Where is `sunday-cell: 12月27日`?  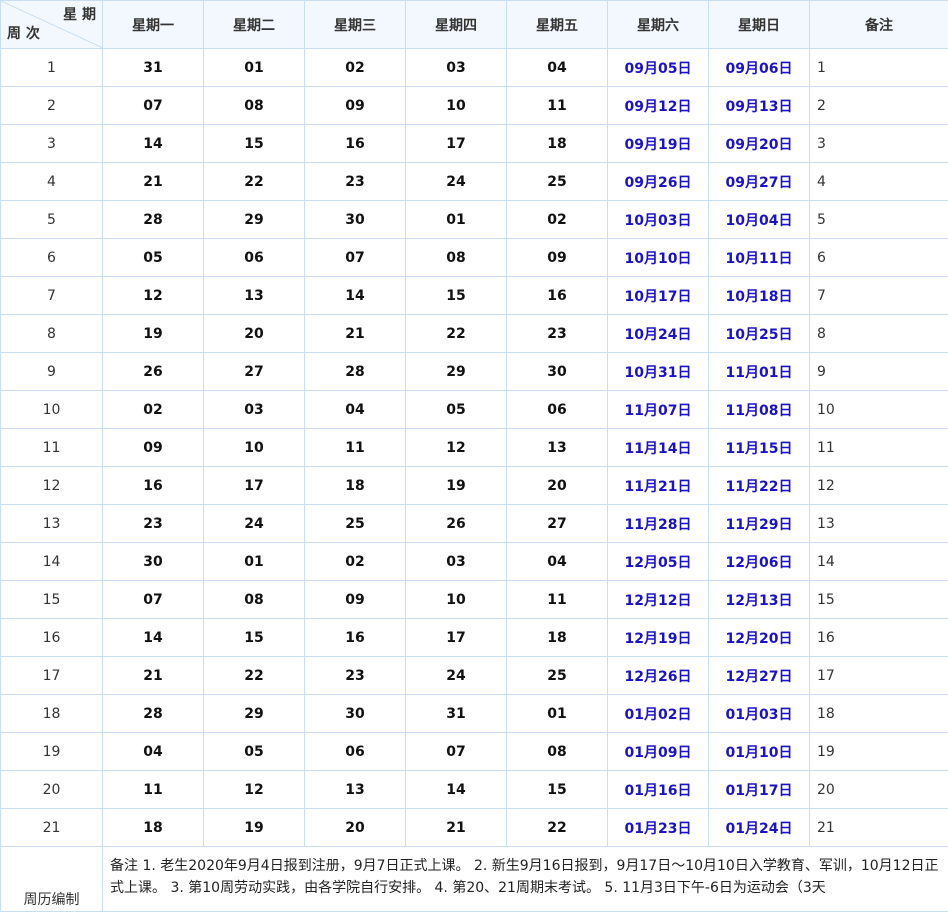 sunday-cell: 12月27日 is located at coordinates (759, 676).